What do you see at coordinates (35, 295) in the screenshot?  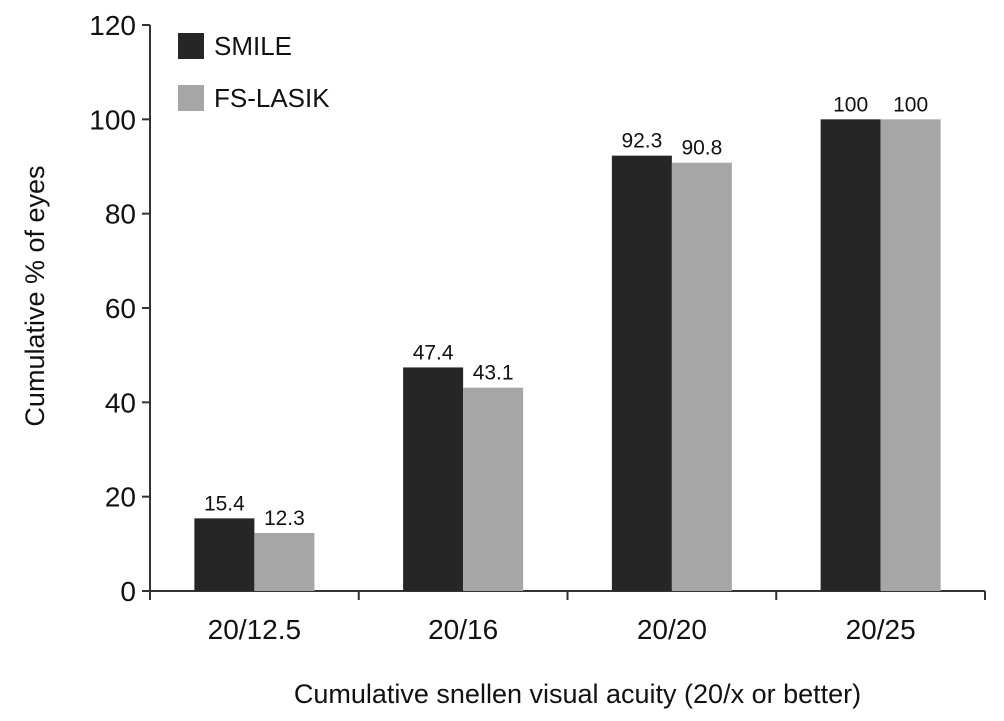 I see `y-axis-title: Cumulative % of eyes` at bounding box center [35, 295].